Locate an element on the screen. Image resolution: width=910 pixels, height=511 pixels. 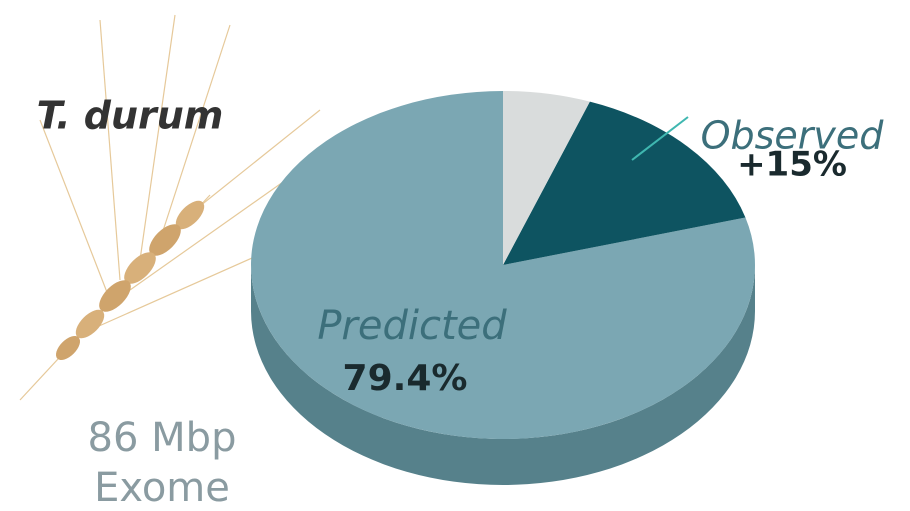
value-label: +15% is located at coordinates (792, 165).